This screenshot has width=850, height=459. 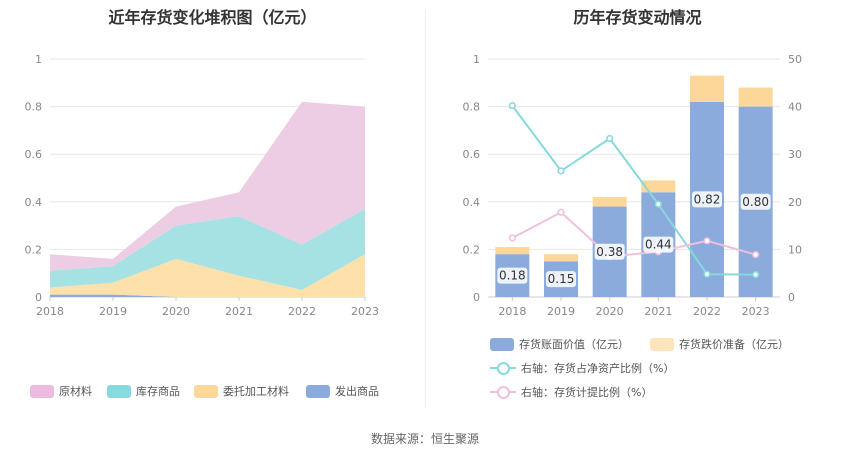 I want to click on legend-item-finished-goods: 库存商品, so click(x=143, y=391).